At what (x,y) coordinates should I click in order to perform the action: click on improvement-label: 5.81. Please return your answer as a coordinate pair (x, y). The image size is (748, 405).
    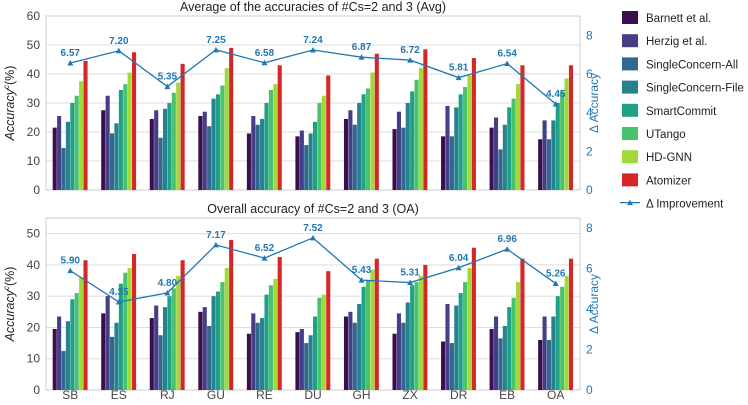
    Looking at the image, I should click on (459, 68).